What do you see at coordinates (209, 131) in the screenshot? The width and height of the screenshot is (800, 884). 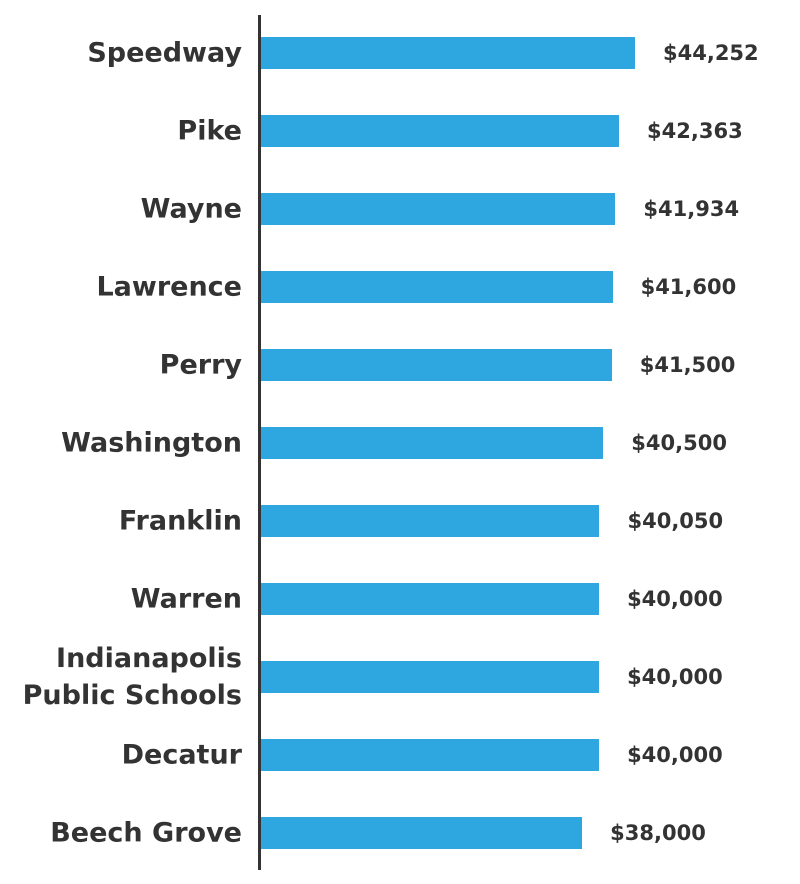 I see `category-label: Pike` at bounding box center [209, 131].